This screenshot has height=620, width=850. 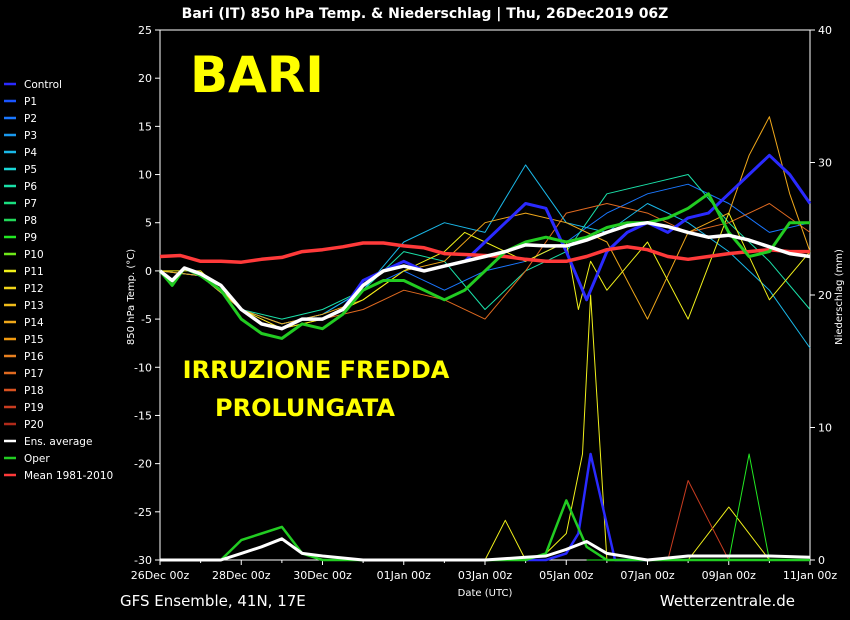 What do you see at coordinates (58, 442) in the screenshot?
I see `legend-label: Ens. average` at bounding box center [58, 442].